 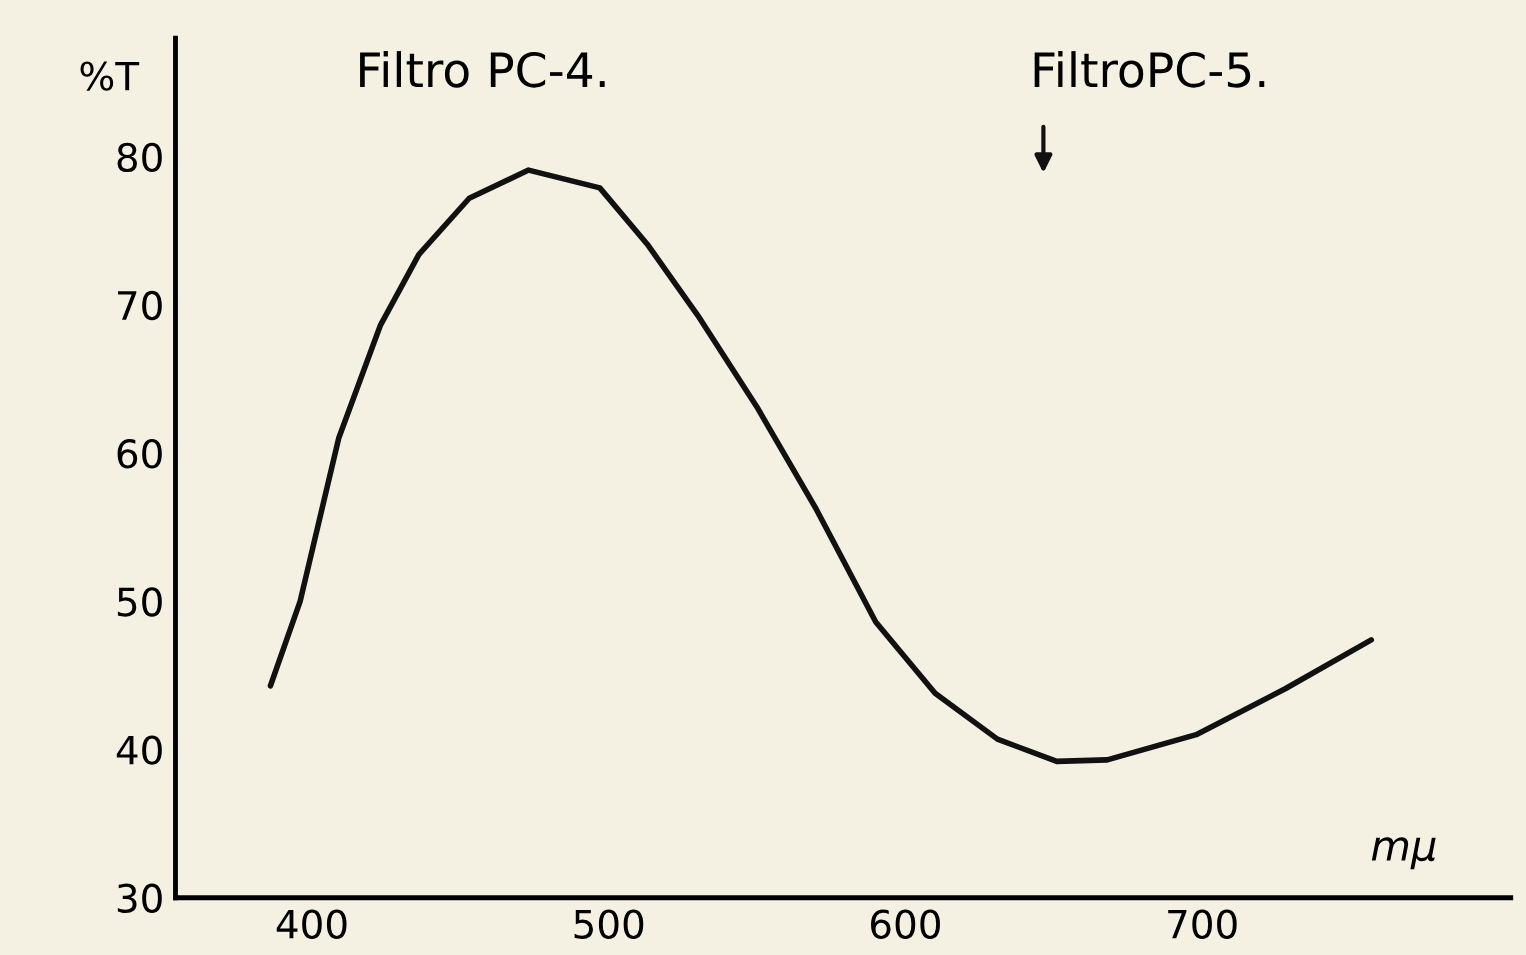 I want to click on y-tick-label: 60, so click(x=139, y=454).